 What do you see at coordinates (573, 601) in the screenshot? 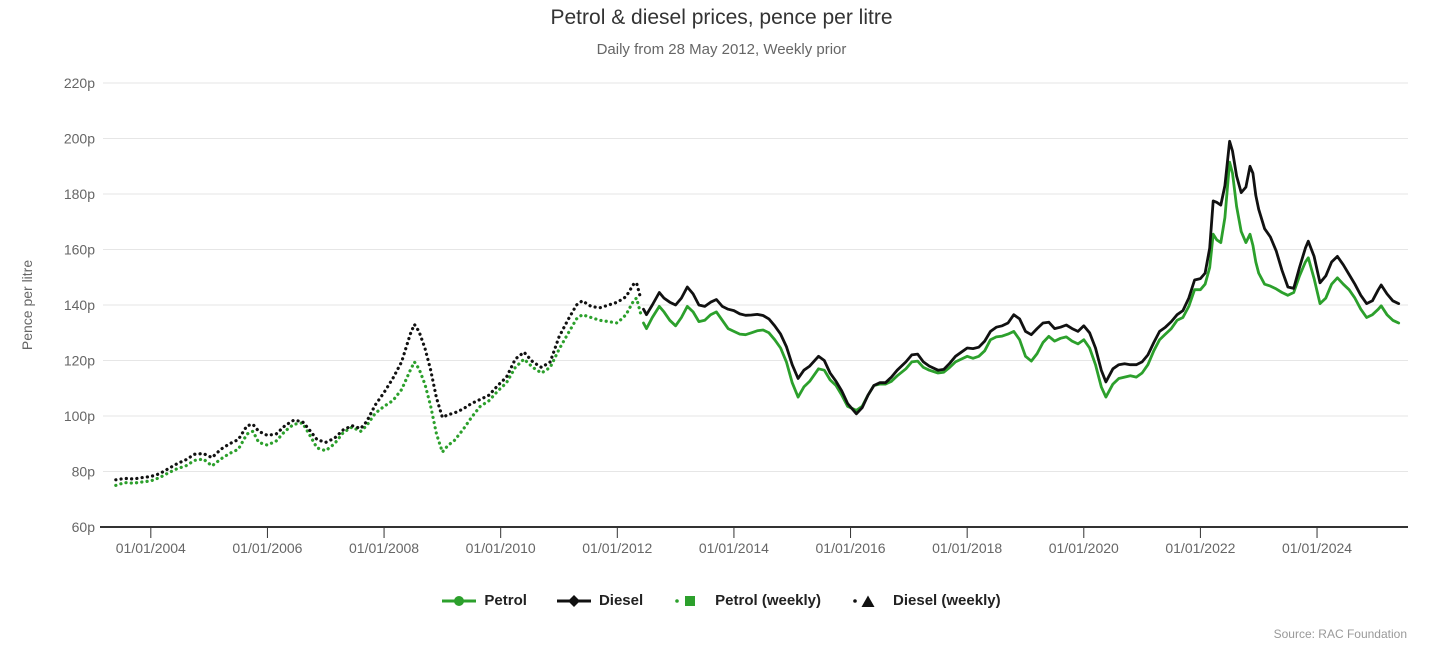
I see `diesel-line-icon` at bounding box center [573, 601].